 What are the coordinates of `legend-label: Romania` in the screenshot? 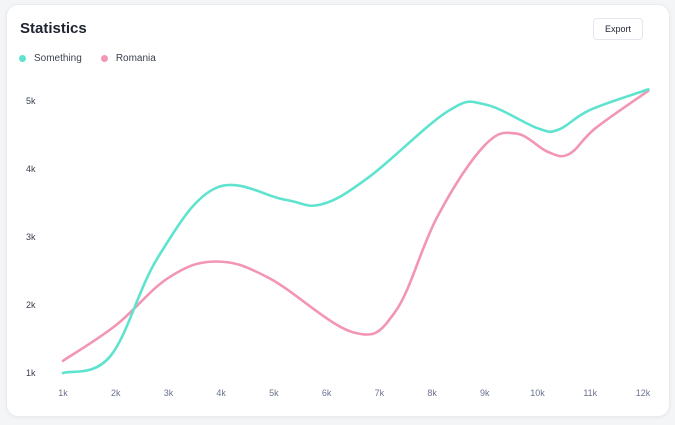 It's located at (135, 58).